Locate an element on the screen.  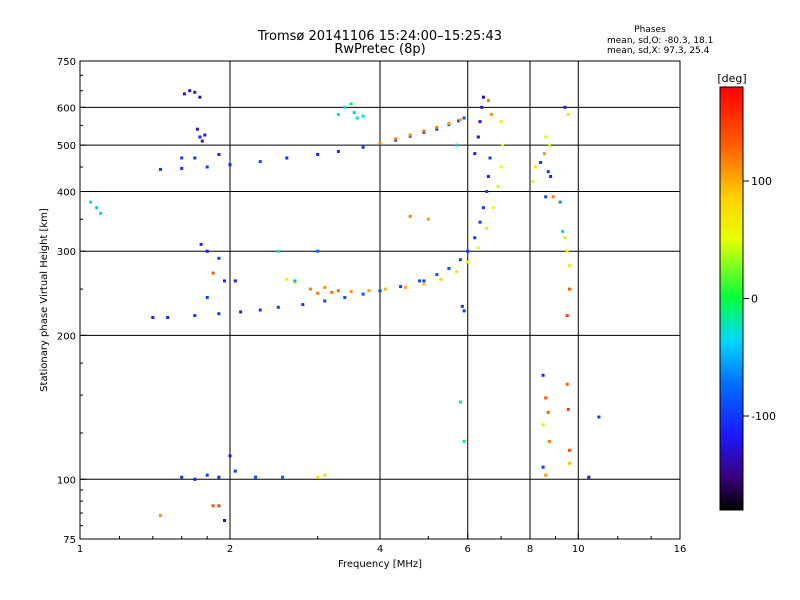
phases-o-stats: mean, sd,O: -80.3, 18.1 is located at coordinates (660, 41).